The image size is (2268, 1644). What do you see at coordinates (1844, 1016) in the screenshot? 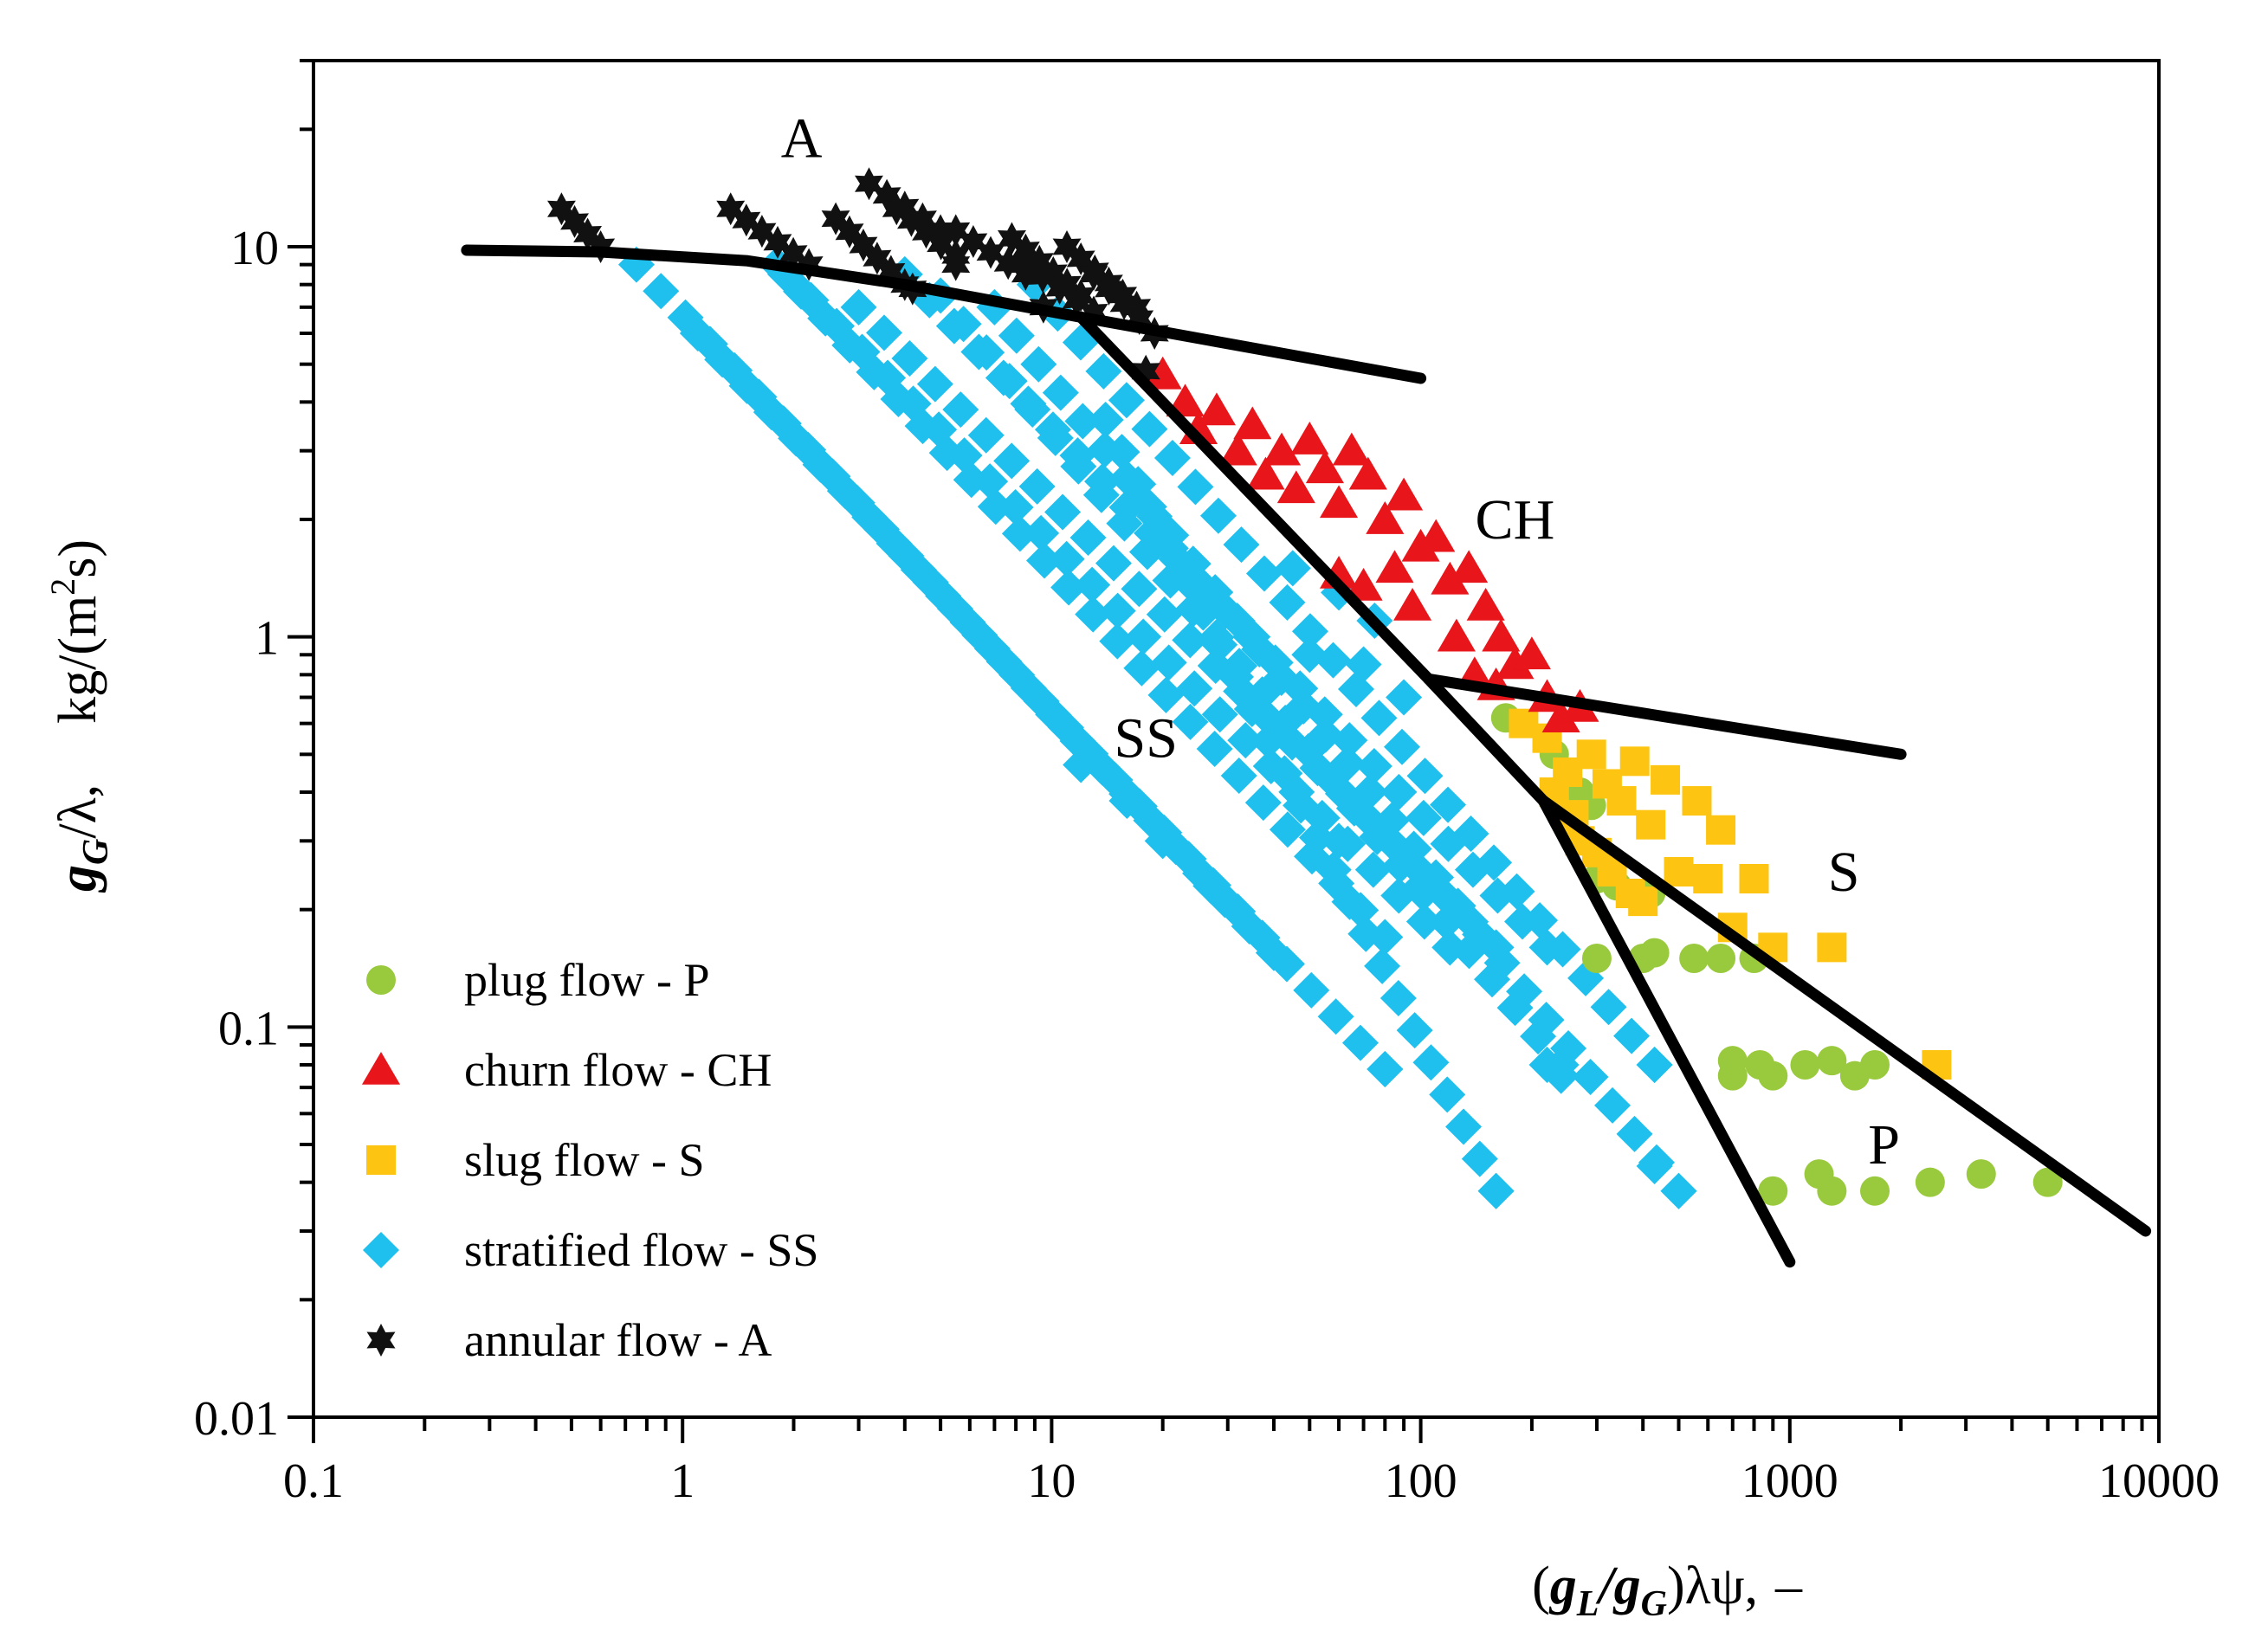
I see `slug-plug-boundary` at bounding box center [1844, 1016].